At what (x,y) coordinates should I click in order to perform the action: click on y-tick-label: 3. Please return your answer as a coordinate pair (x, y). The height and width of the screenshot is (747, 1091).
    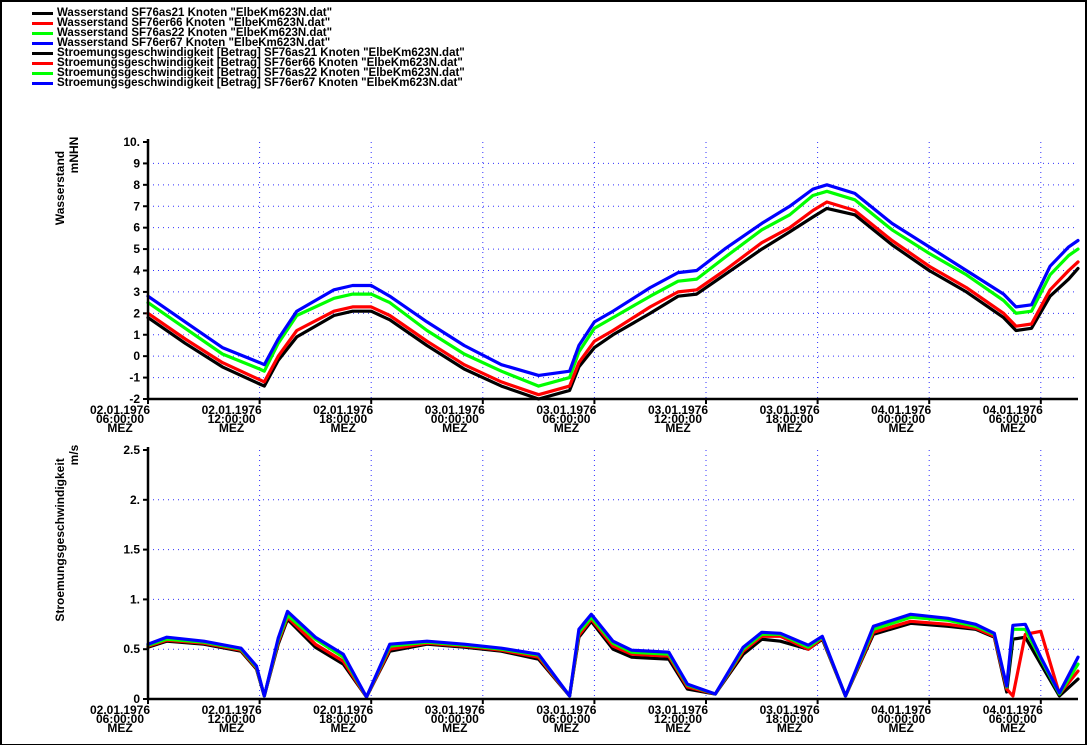
    Looking at the image, I should click on (136, 292).